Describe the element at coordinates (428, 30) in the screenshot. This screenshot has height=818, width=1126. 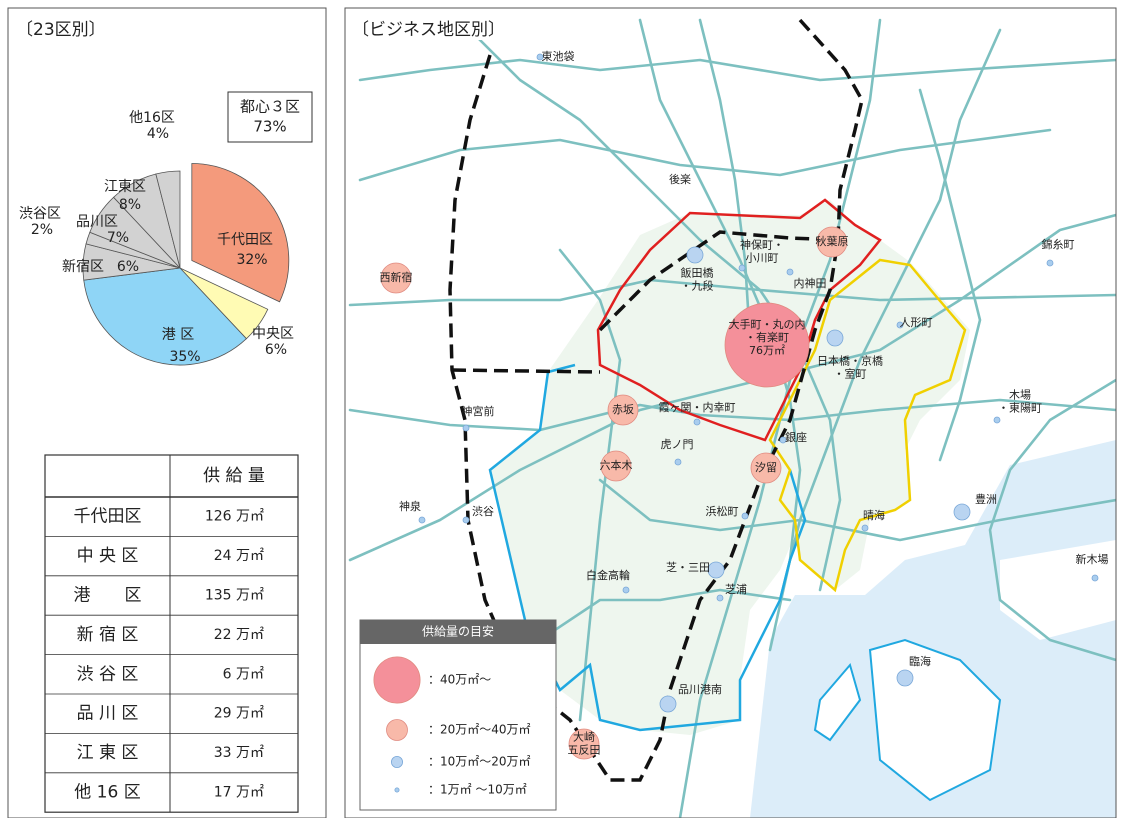
I see `map-title: 〔ビジネス地区別〕` at that location.